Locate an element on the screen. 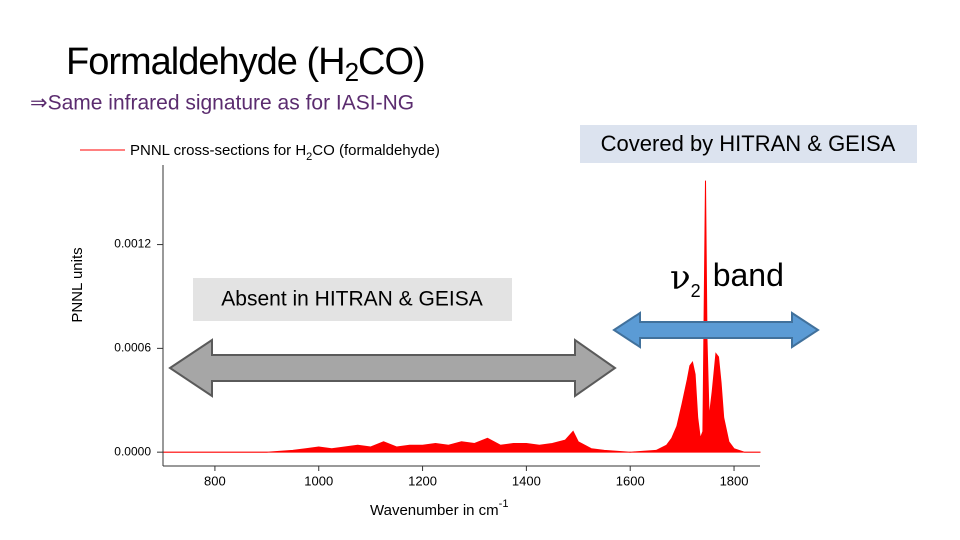 This screenshot has height=540, width=960. covered-label: Covered by HITRAN & GEISA is located at coordinates (748, 143).